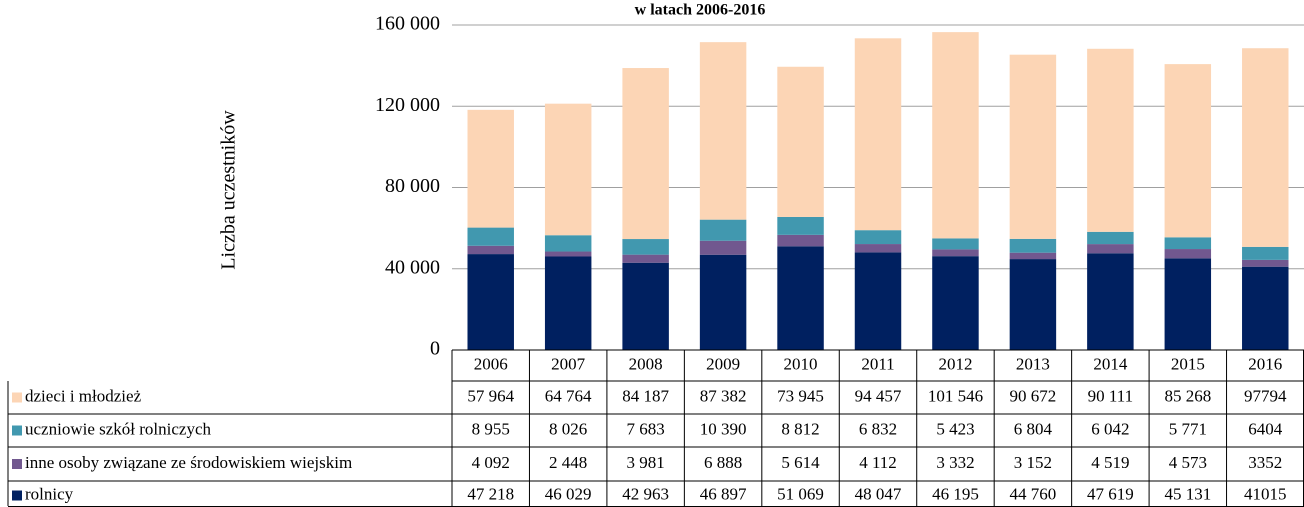  I want to click on data-label: 64 764, so click(568, 395).